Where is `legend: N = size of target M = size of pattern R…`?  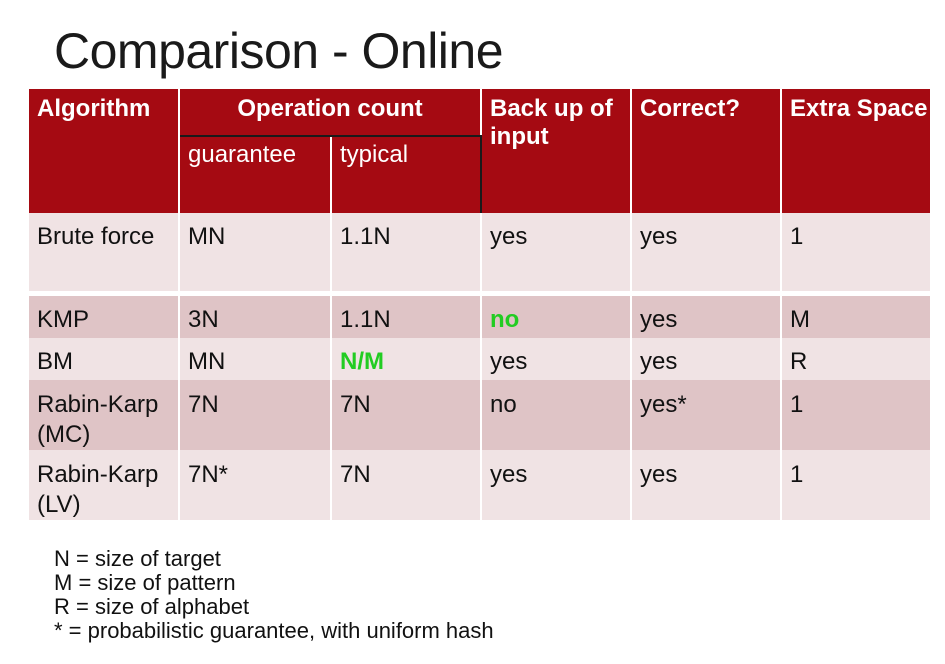 legend: N = size of target M = size of pattern R… is located at coordinates (274, 595).